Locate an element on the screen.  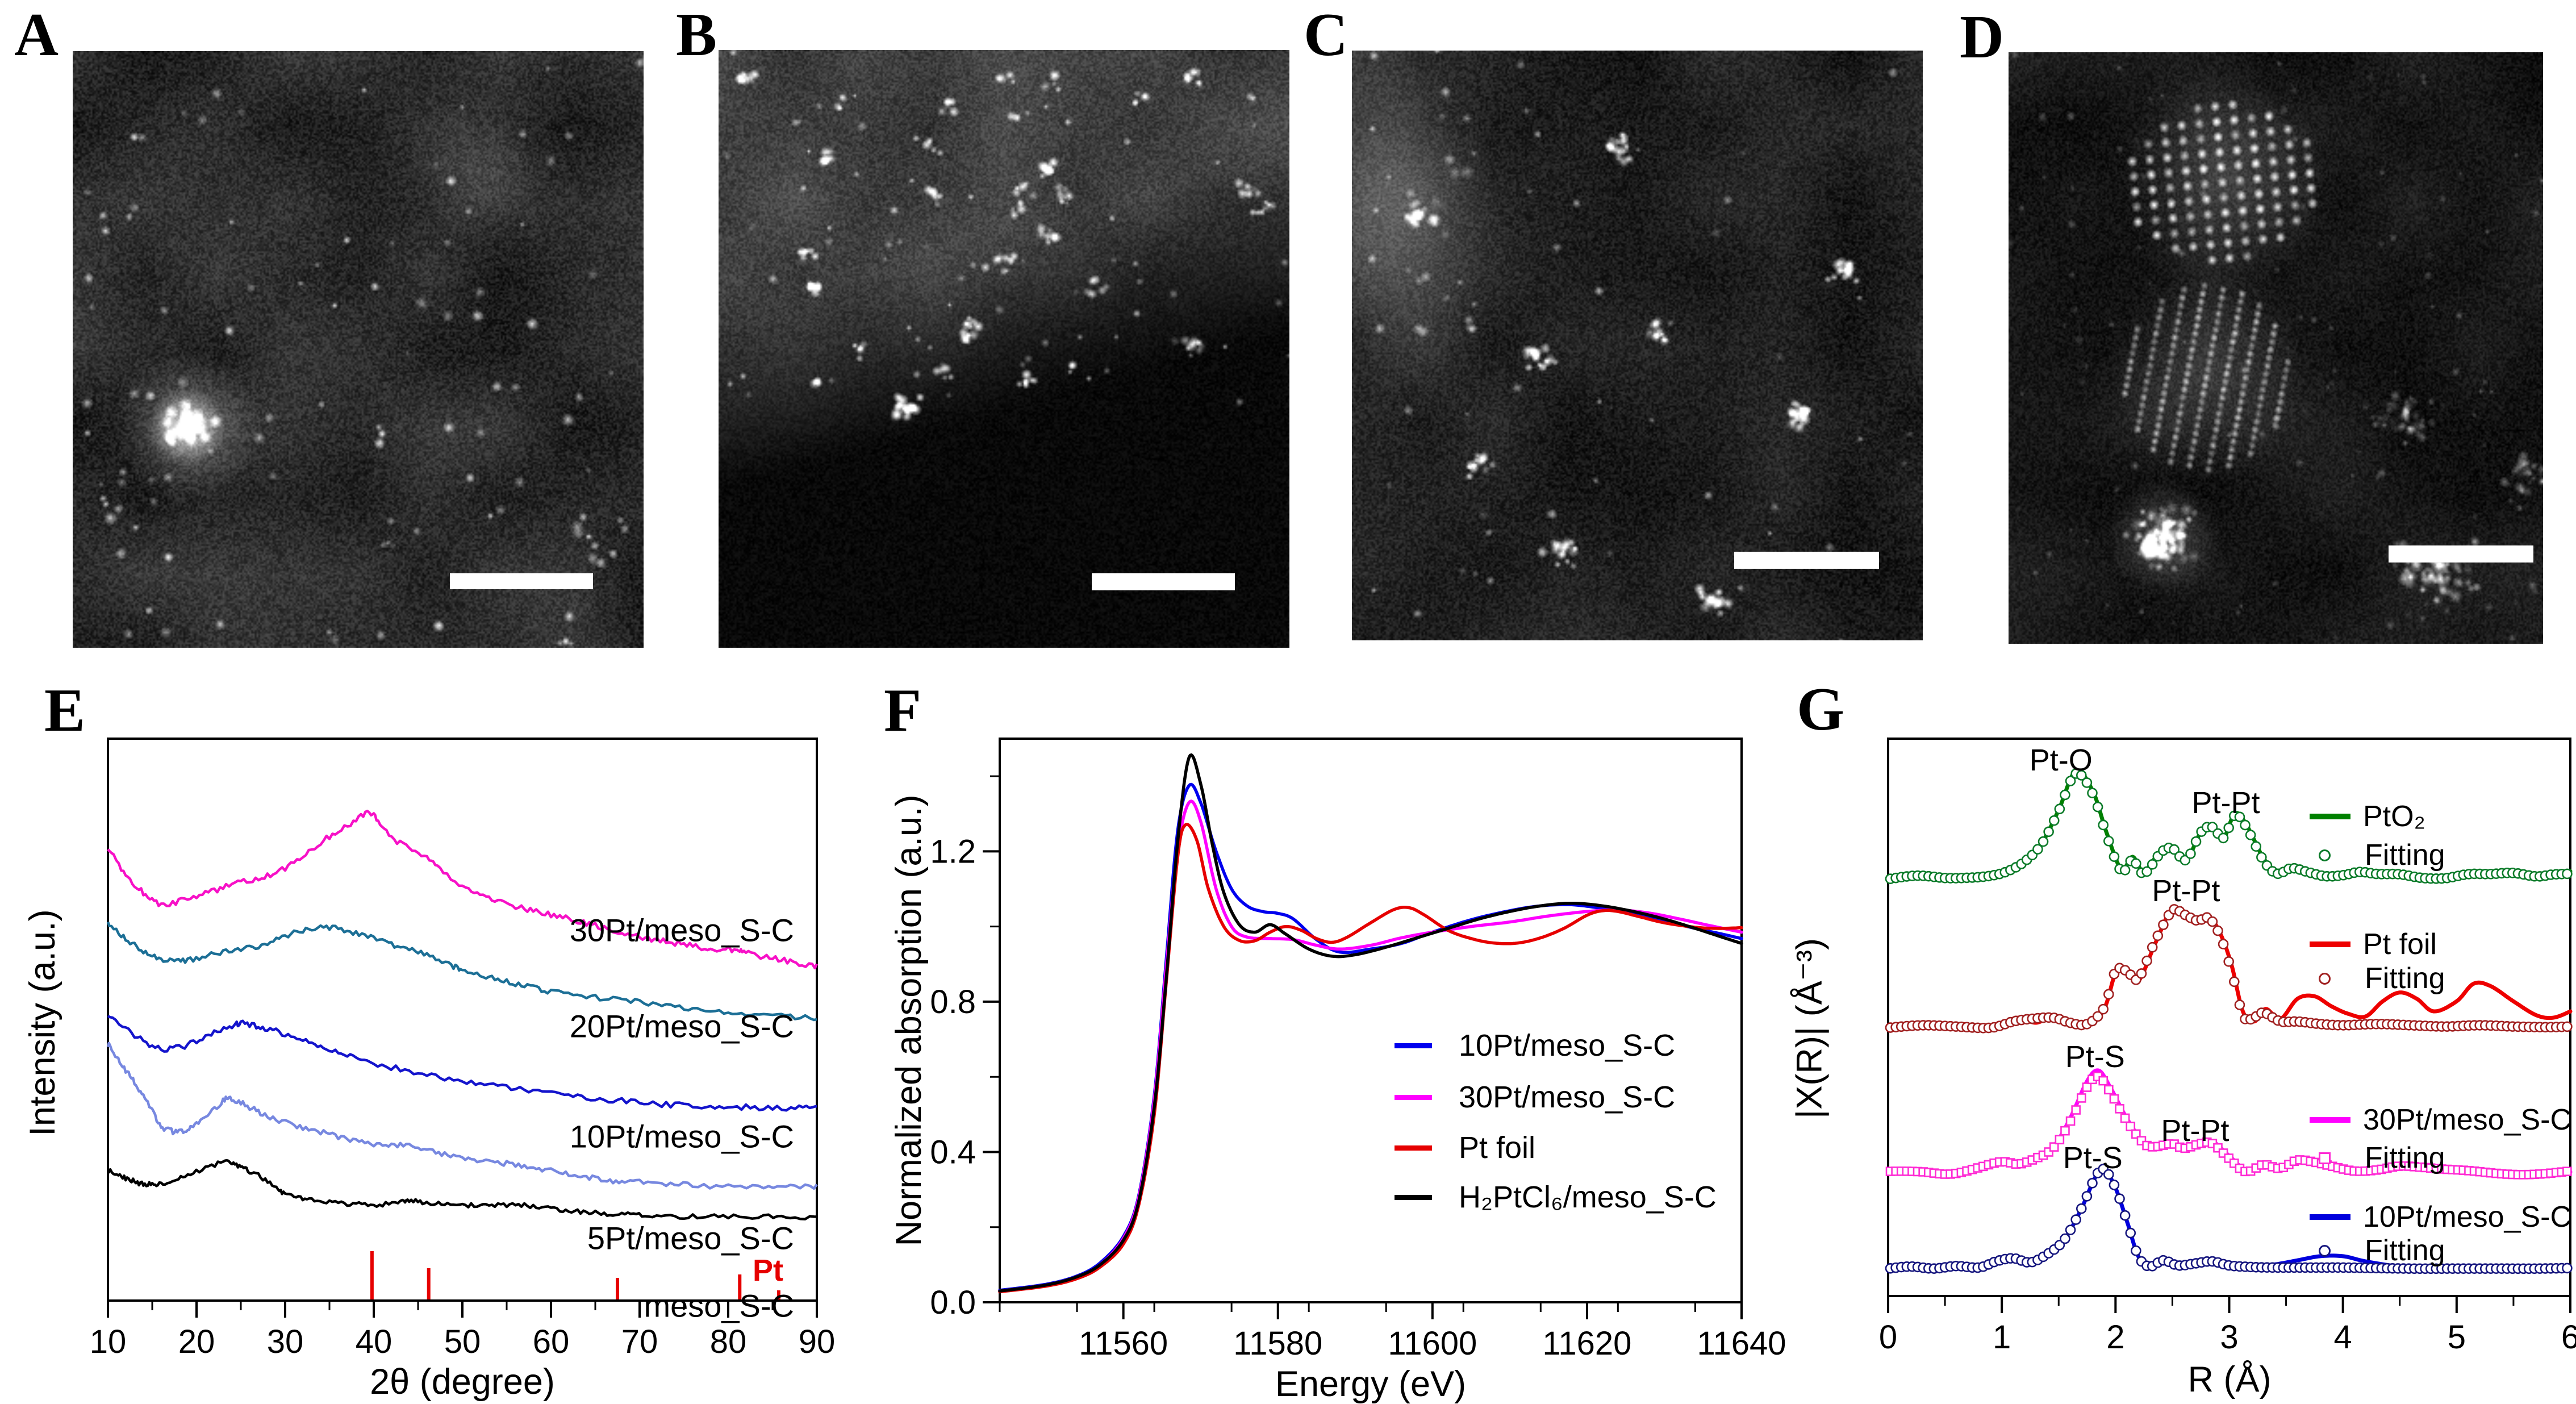
panel-label-c: C is located at coordinates (1326, 35).